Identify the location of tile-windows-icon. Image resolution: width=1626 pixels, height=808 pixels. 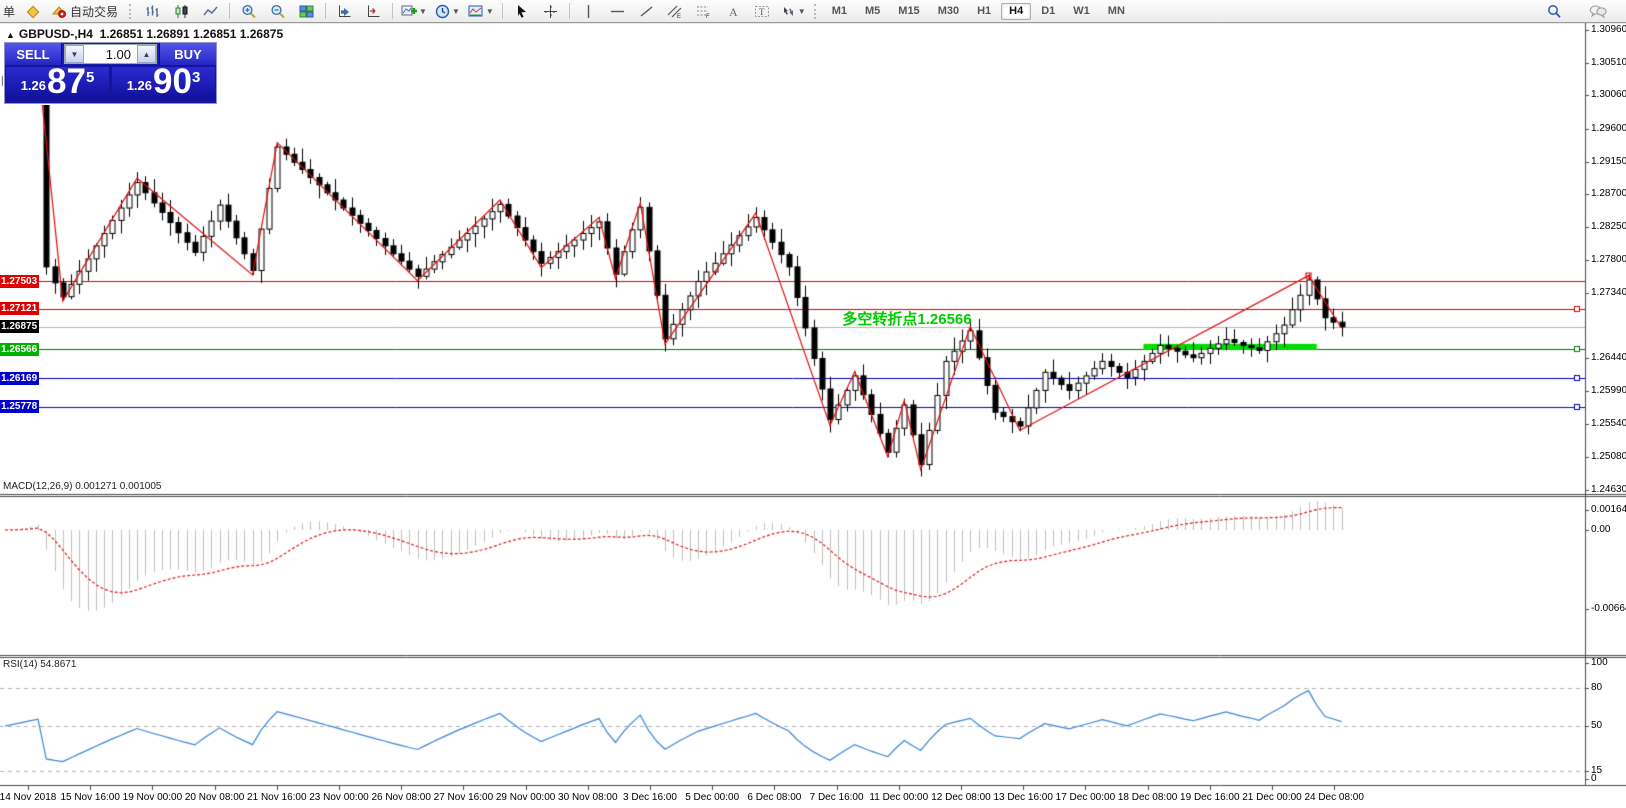
(306, 11).